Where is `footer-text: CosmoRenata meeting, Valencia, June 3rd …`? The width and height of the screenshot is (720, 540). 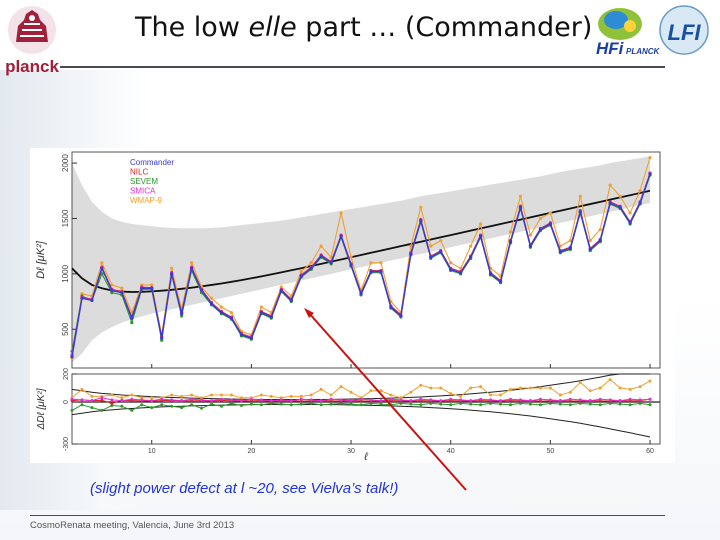 footer-text: CosmoRenata meeting, Valencia, June 3rd … is located at coordinates (132, 525).